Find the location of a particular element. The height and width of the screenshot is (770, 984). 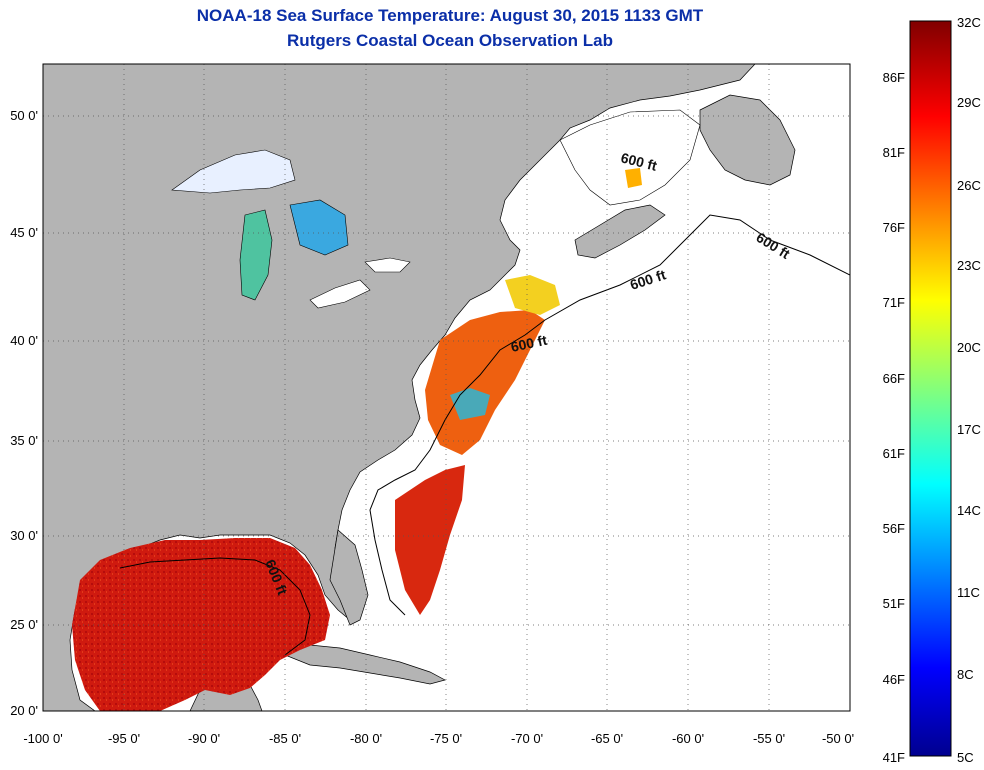

map-subtitle: Rutgers Coastal Ocean Observation Lab is located at coordinates (450, 40).